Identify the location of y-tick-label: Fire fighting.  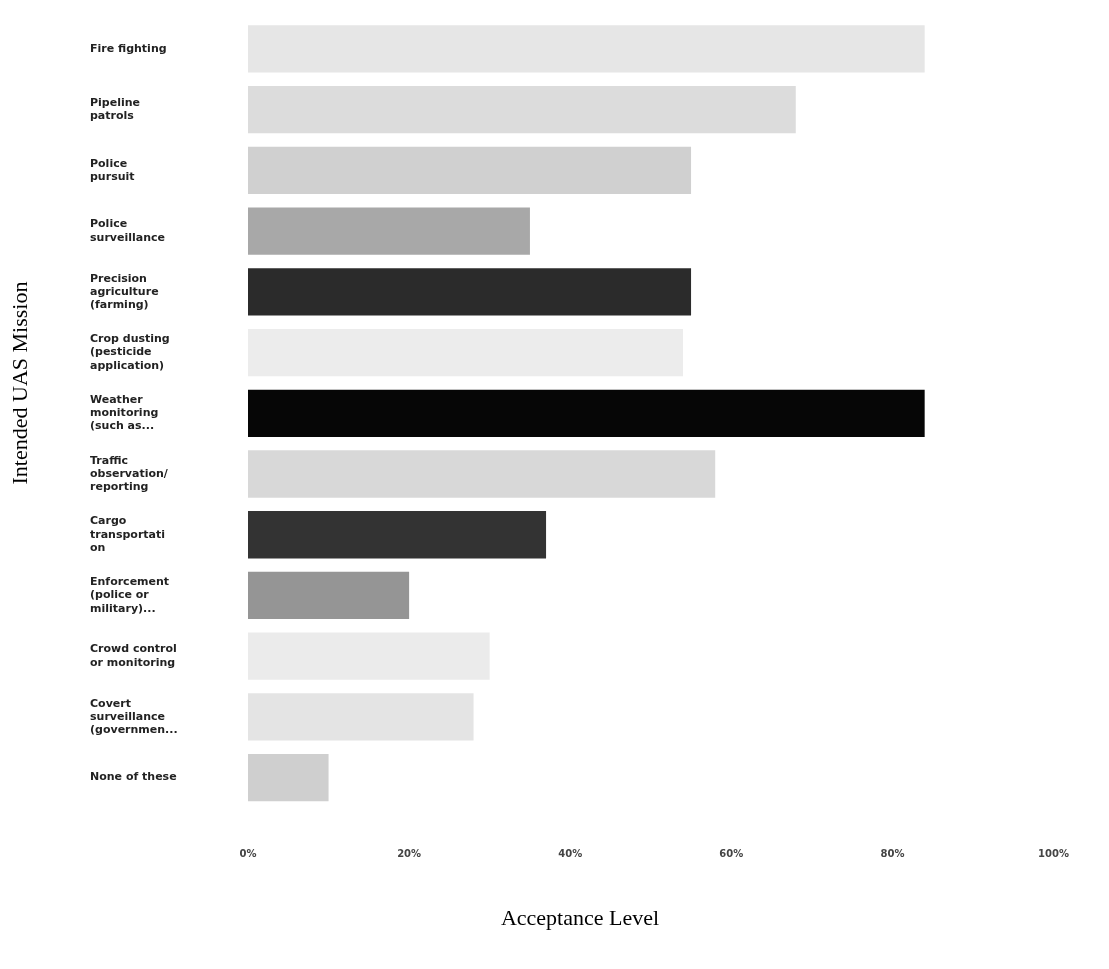
(128, 48).